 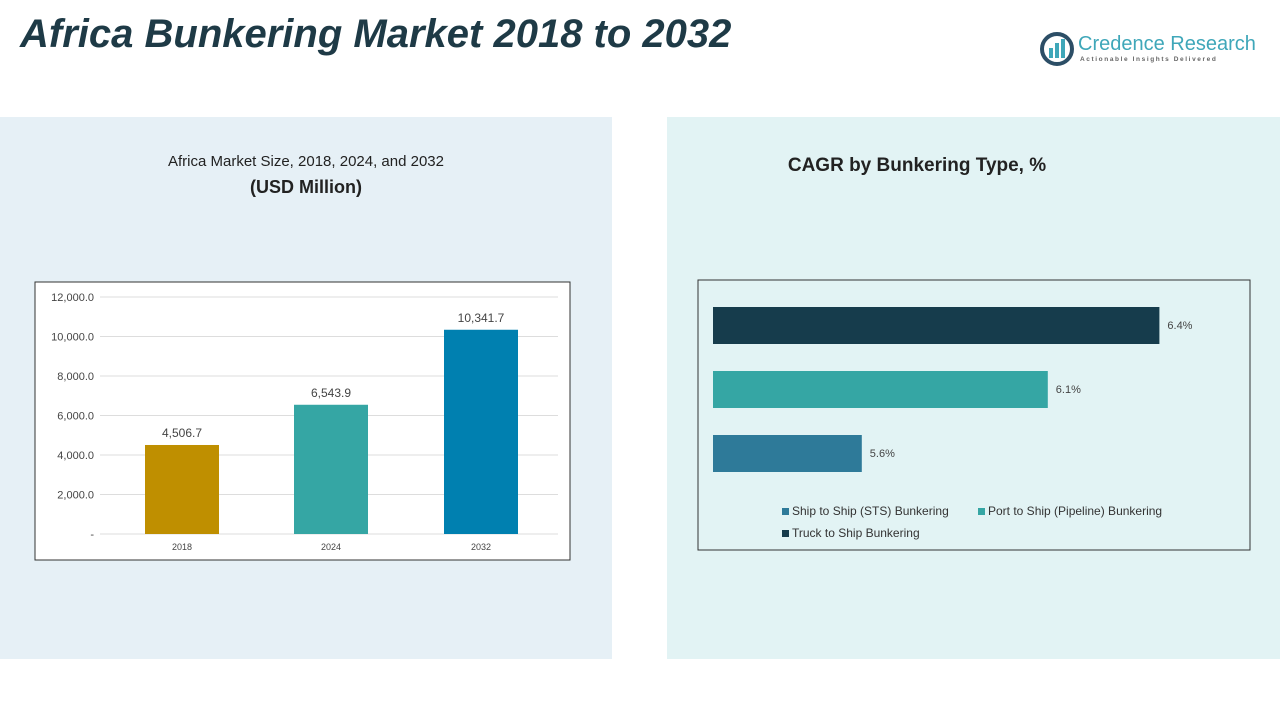 I want to click on logo-name: Credence Research, so click(x=1167, y=44).